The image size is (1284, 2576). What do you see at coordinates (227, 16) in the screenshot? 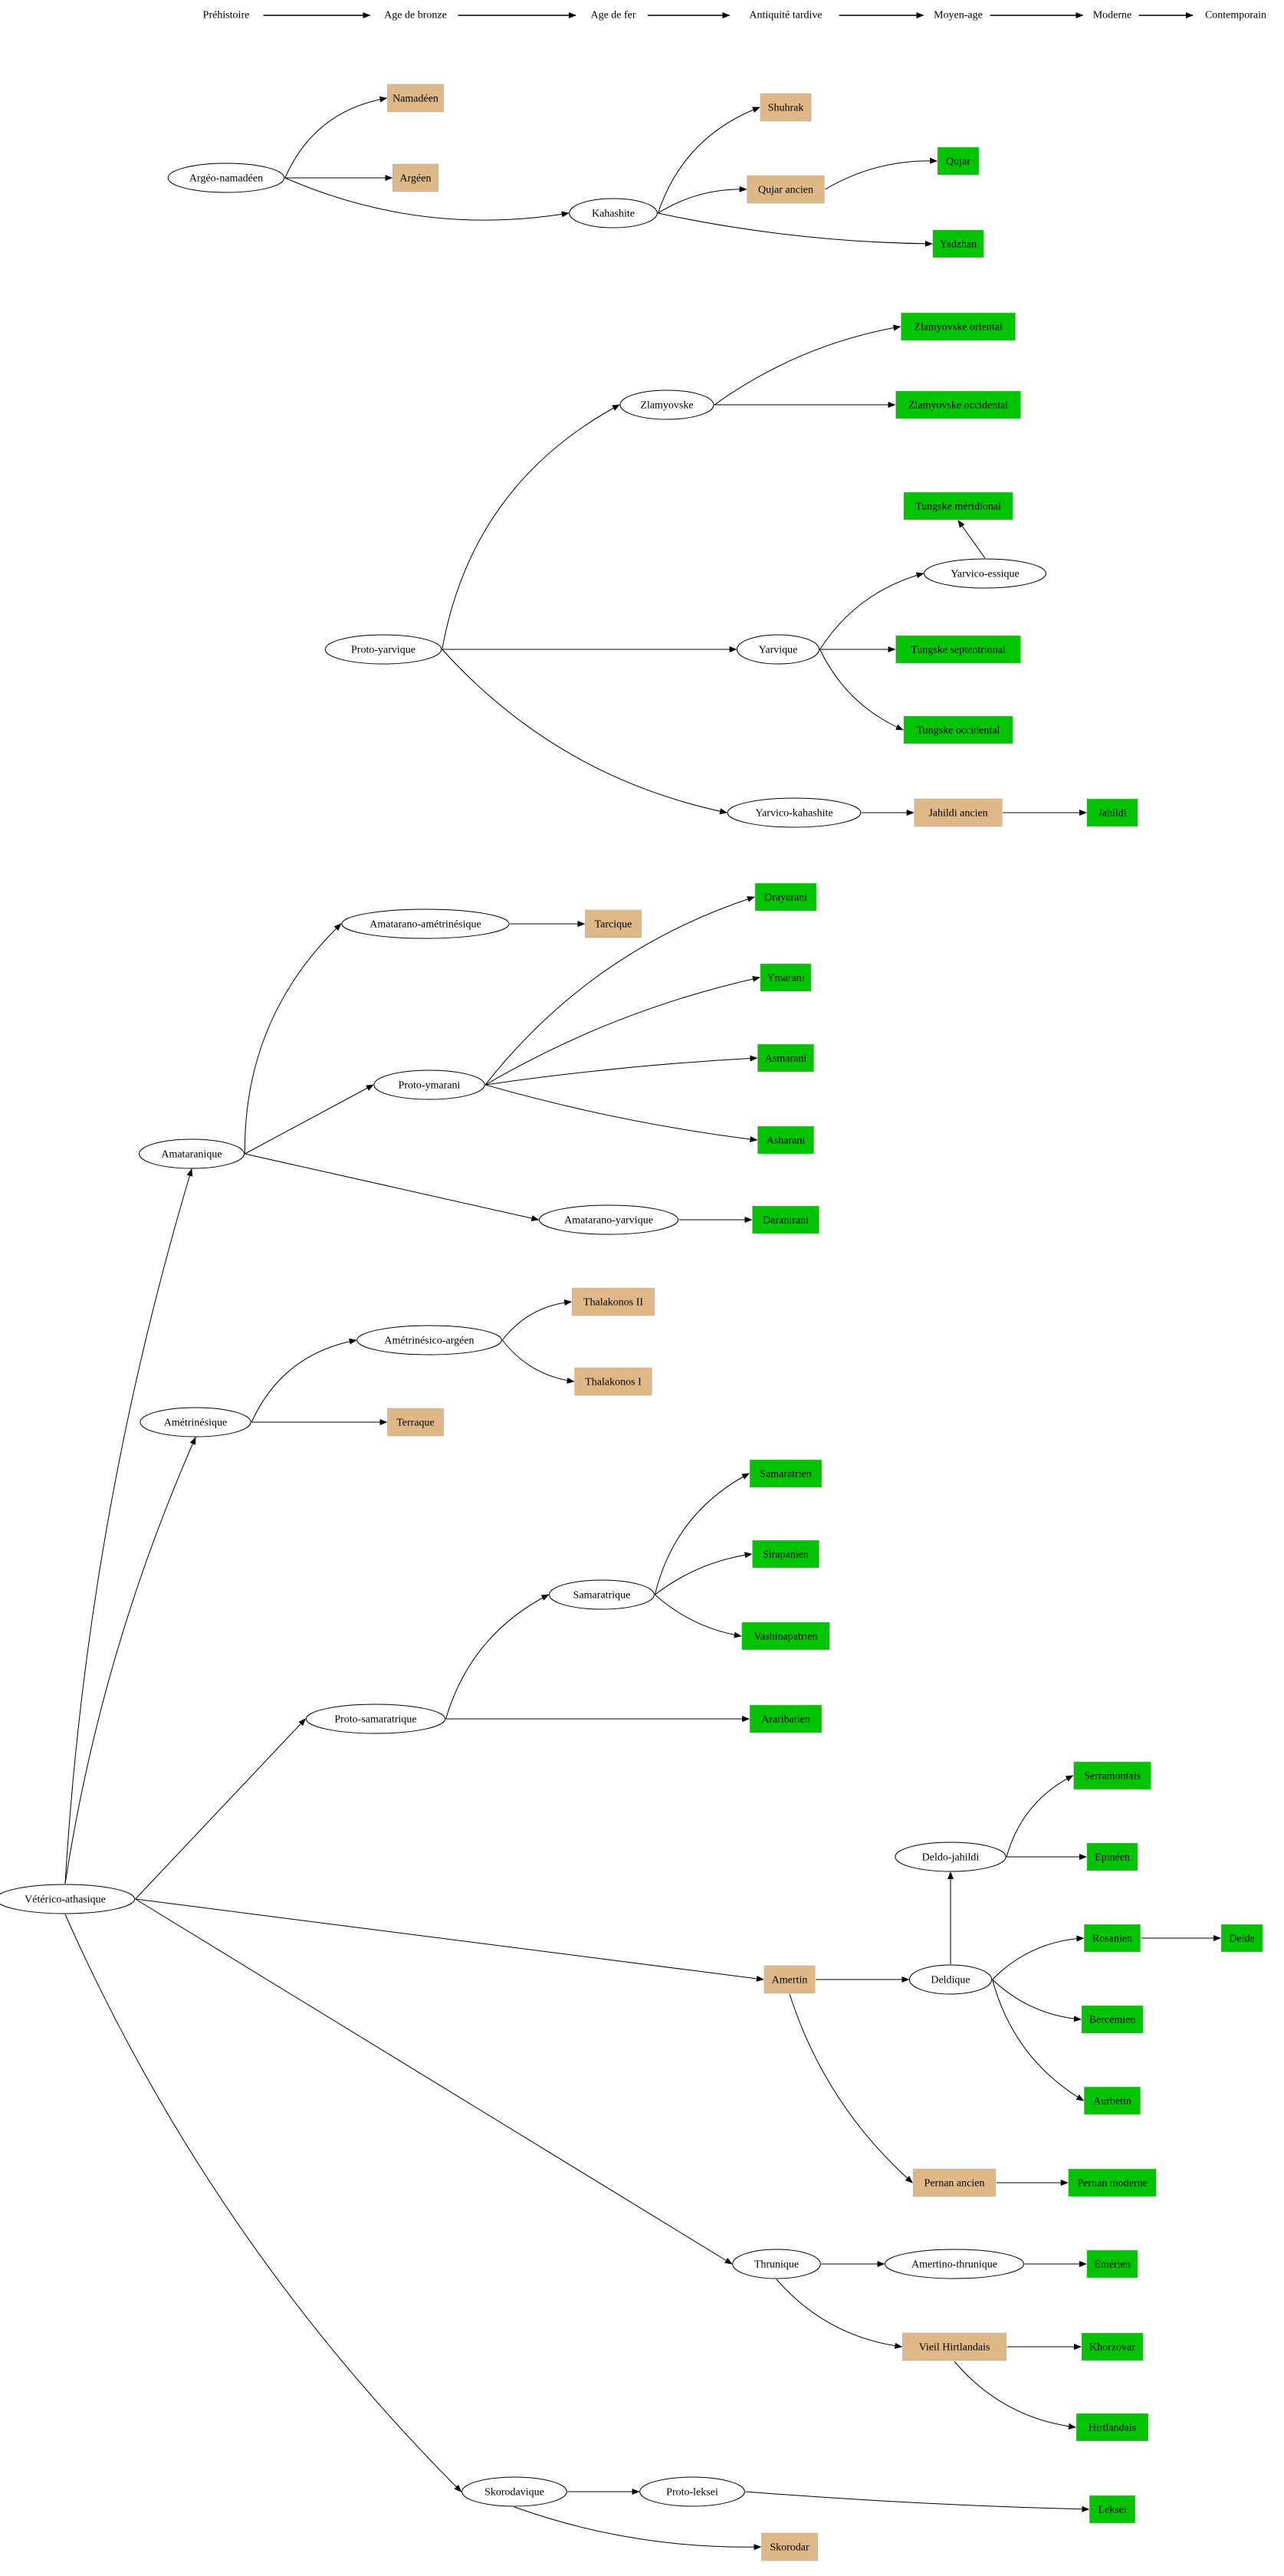
I see `era-label-0: Préhistoire` at bounding box center [227, 16].